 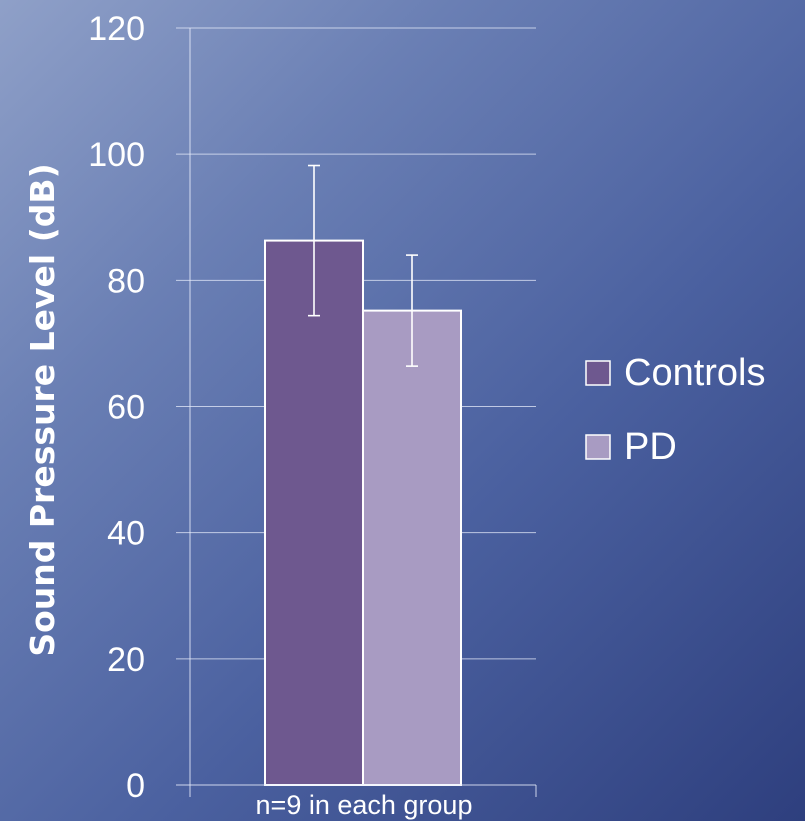 What do you see at coordinates (116, 155) in the screenshot?
I see `y-tick-label: 100` at bounding box center [116, 155].